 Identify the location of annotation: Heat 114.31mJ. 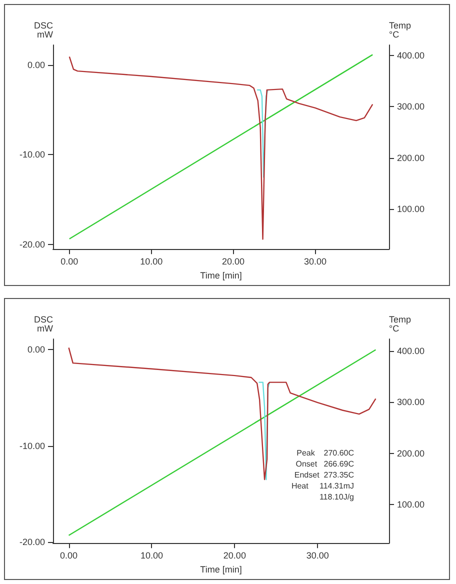
(322, 486).